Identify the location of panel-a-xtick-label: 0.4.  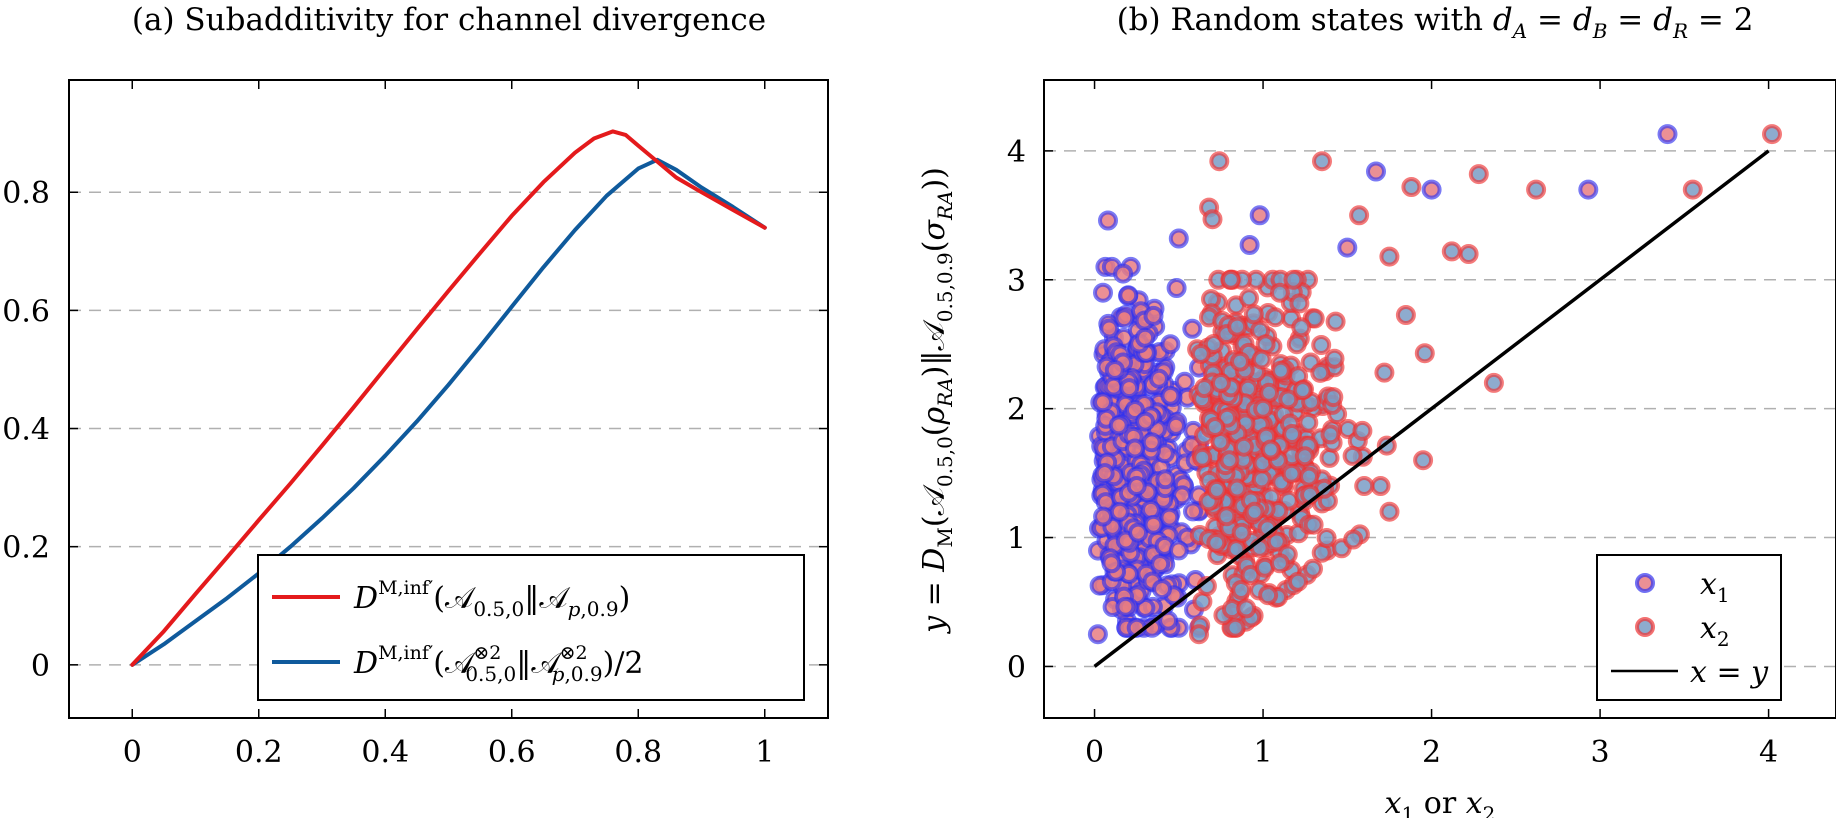
(385, 752).